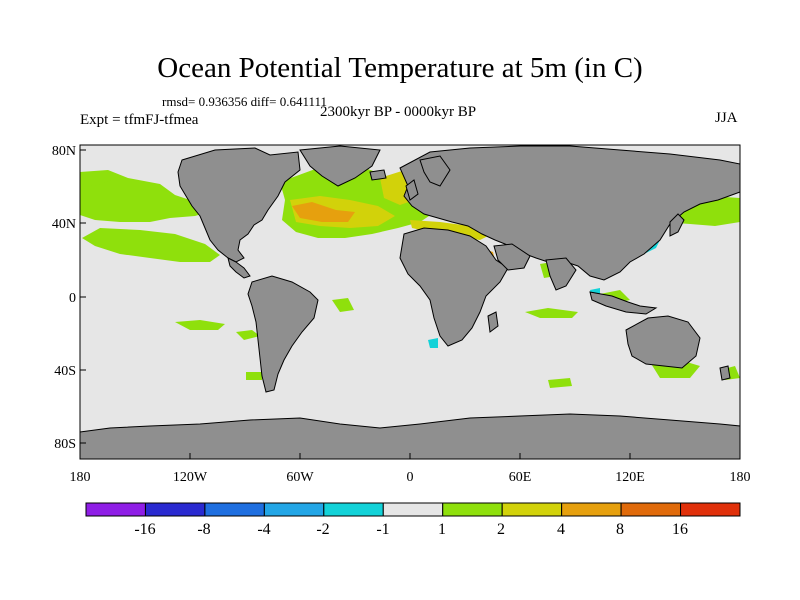  What do you see at coordinates (433, 343) in the screenshot?
I see `patch-cyan-south-atlantic` at bounding box center [433, 343].